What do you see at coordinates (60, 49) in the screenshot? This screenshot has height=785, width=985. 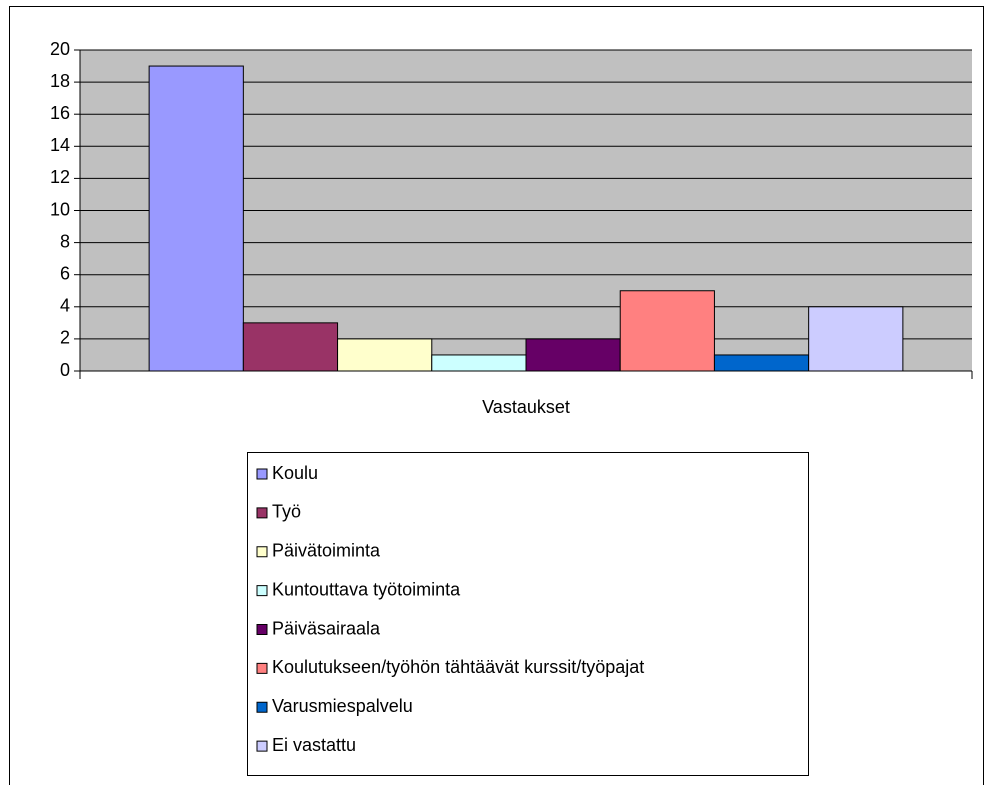 I see `y-tick-label: 20` at bounding box center [60, 49].